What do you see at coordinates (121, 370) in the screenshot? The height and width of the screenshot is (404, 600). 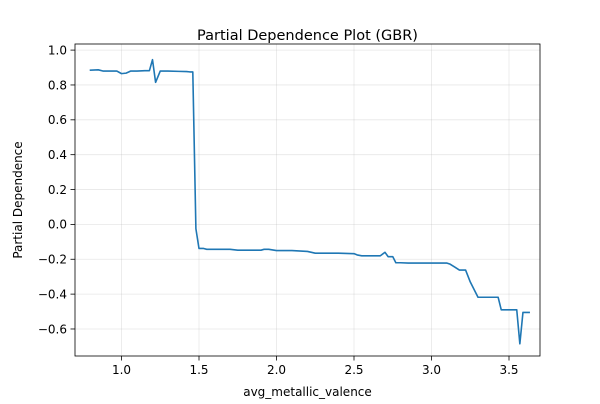 I see `x-tick-label: 1.0` at bounding box center [121, 370].